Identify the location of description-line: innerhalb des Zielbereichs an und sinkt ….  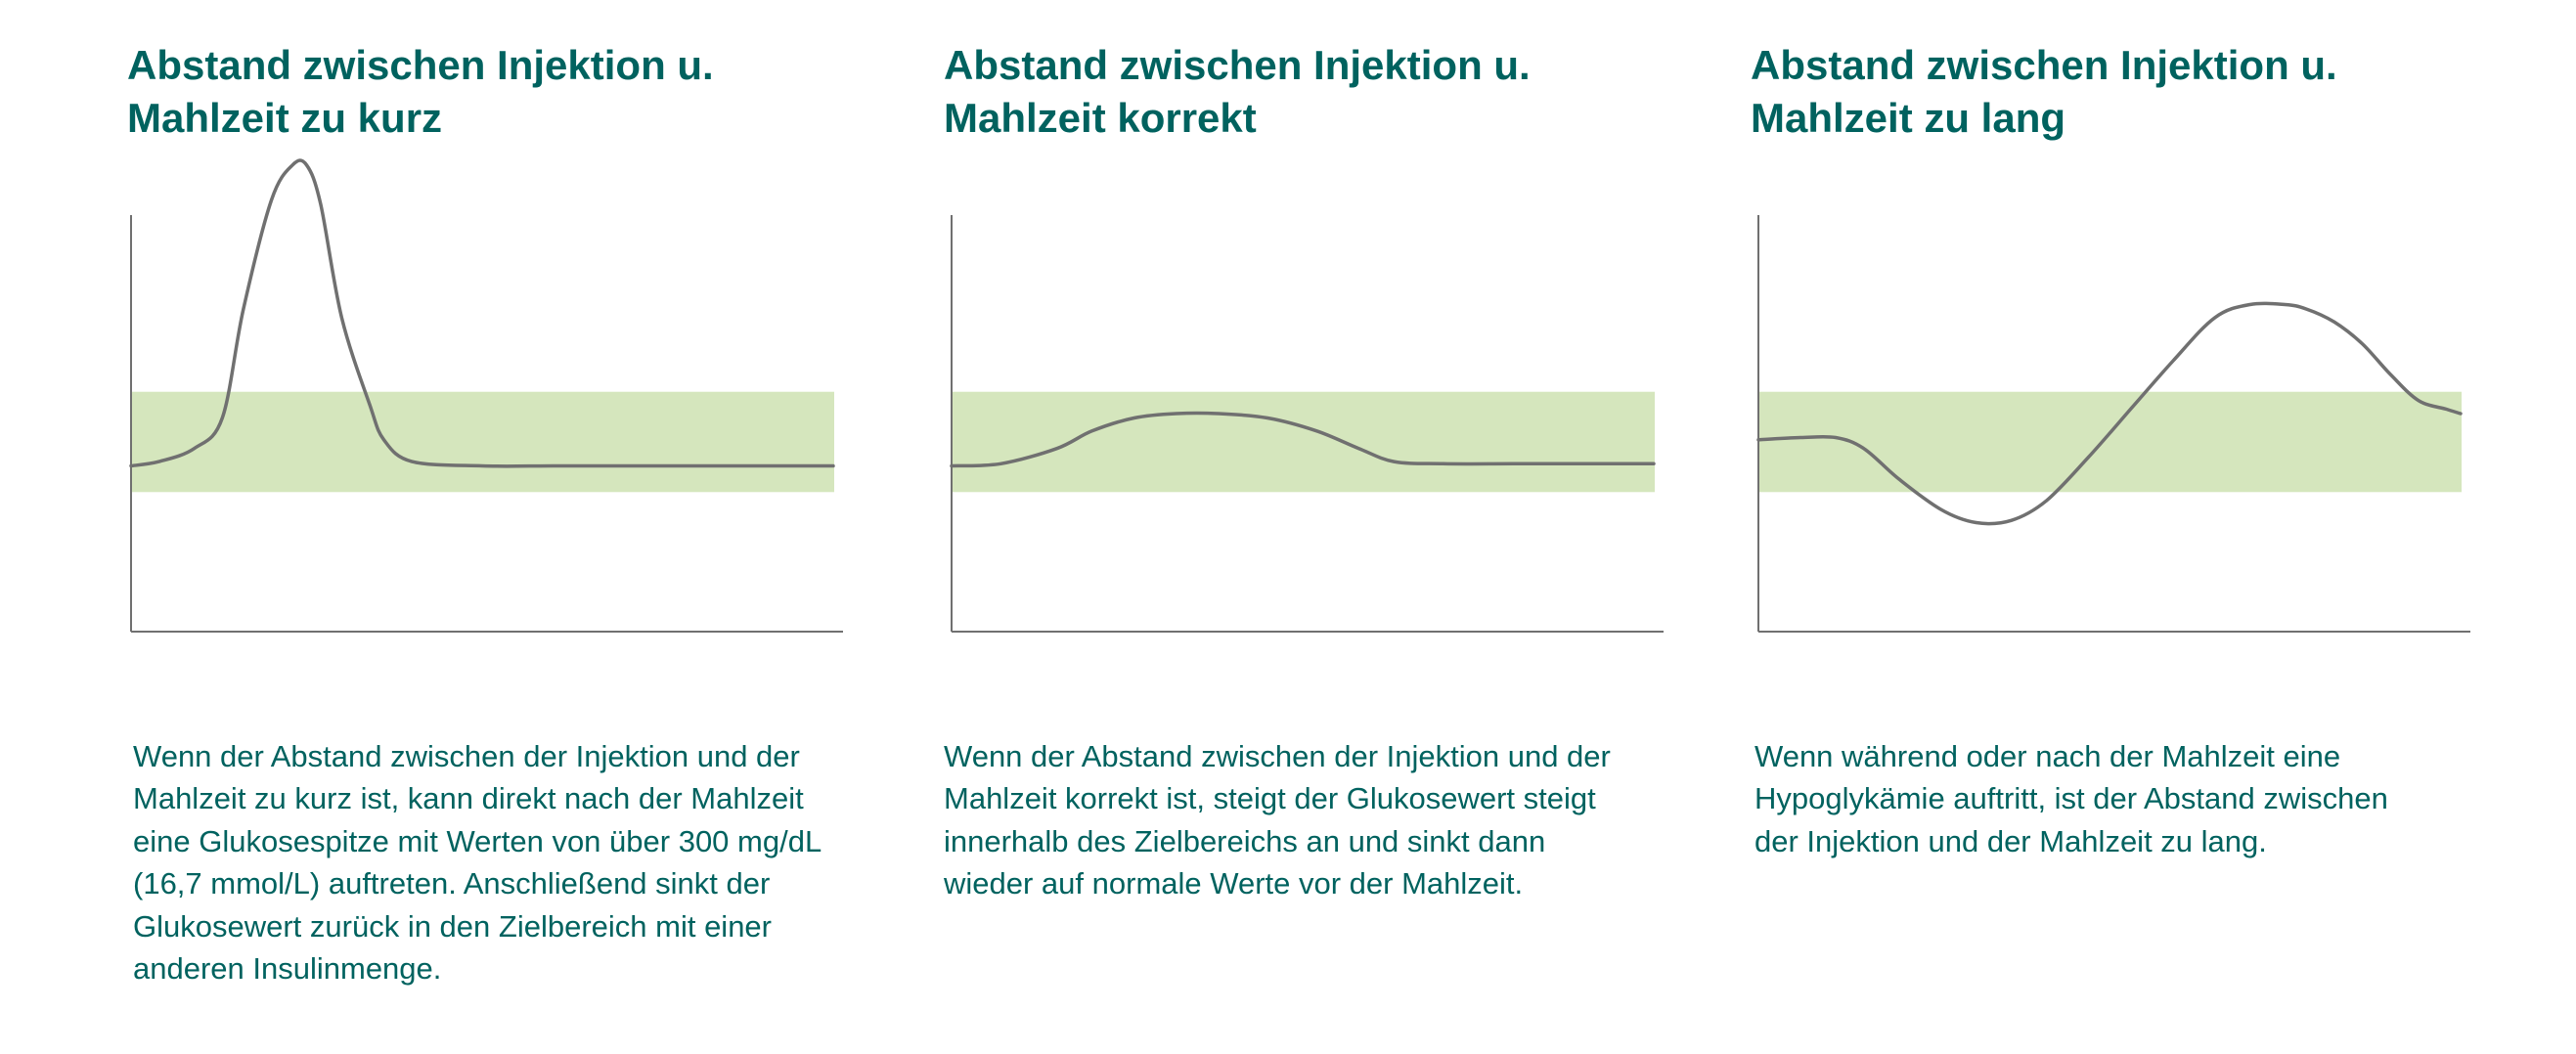
(1245, 840).